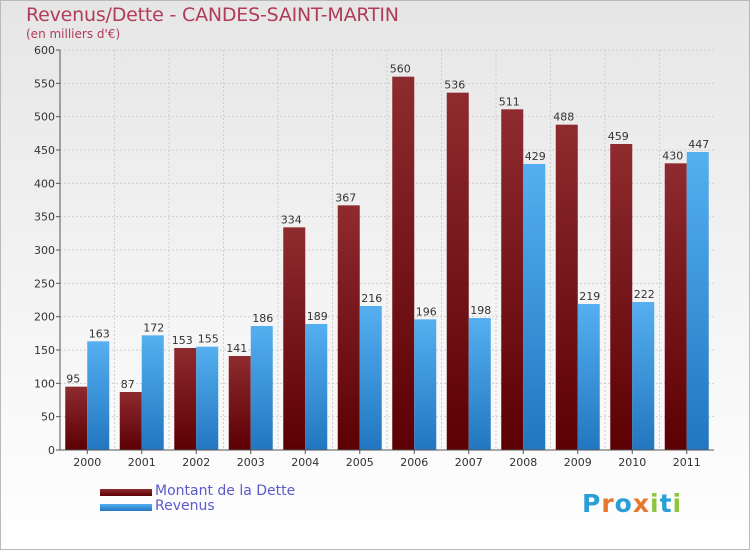 Image resolution: width=750 pixels, height=550 pixels. I want to click on data-label-dette: 141, so click(236, 348).